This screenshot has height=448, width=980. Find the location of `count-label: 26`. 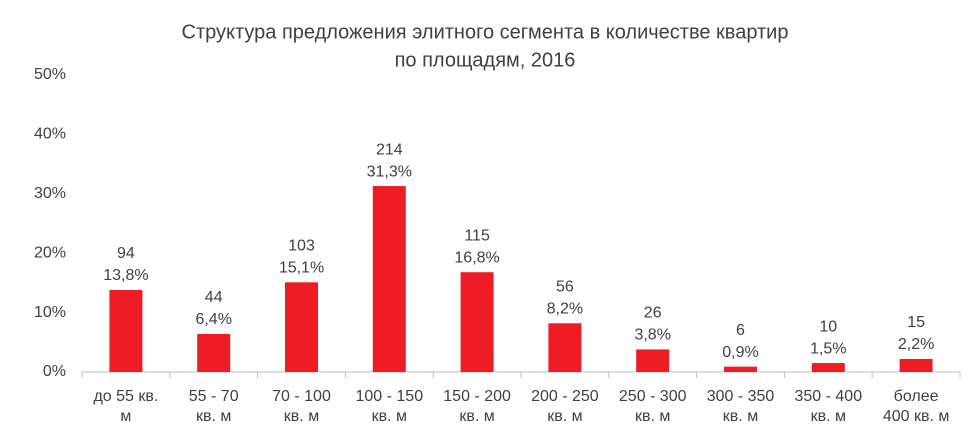

count-label: 26 is located at coordinates (653, 313).